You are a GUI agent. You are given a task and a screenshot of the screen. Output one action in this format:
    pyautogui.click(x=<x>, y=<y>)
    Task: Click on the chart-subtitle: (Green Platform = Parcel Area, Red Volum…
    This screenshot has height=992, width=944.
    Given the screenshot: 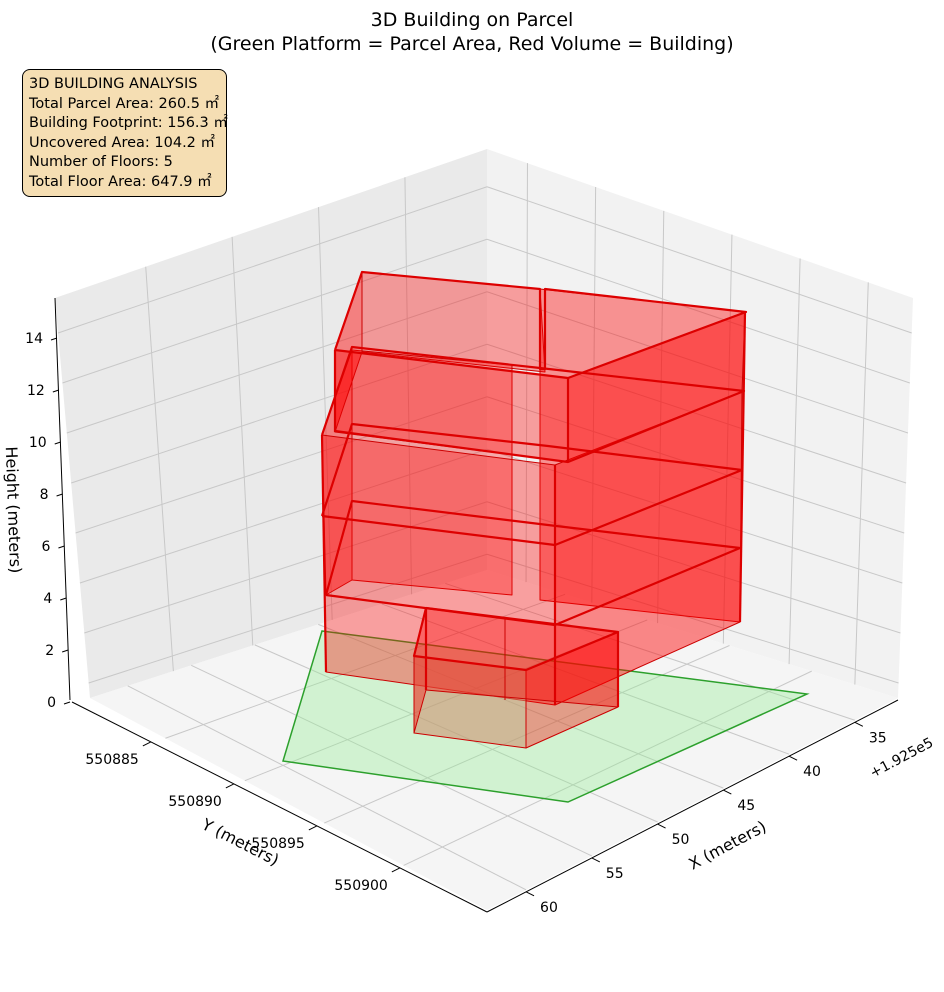 What is the action you would take?
    pyautogui.click(x=471, y=44)
    